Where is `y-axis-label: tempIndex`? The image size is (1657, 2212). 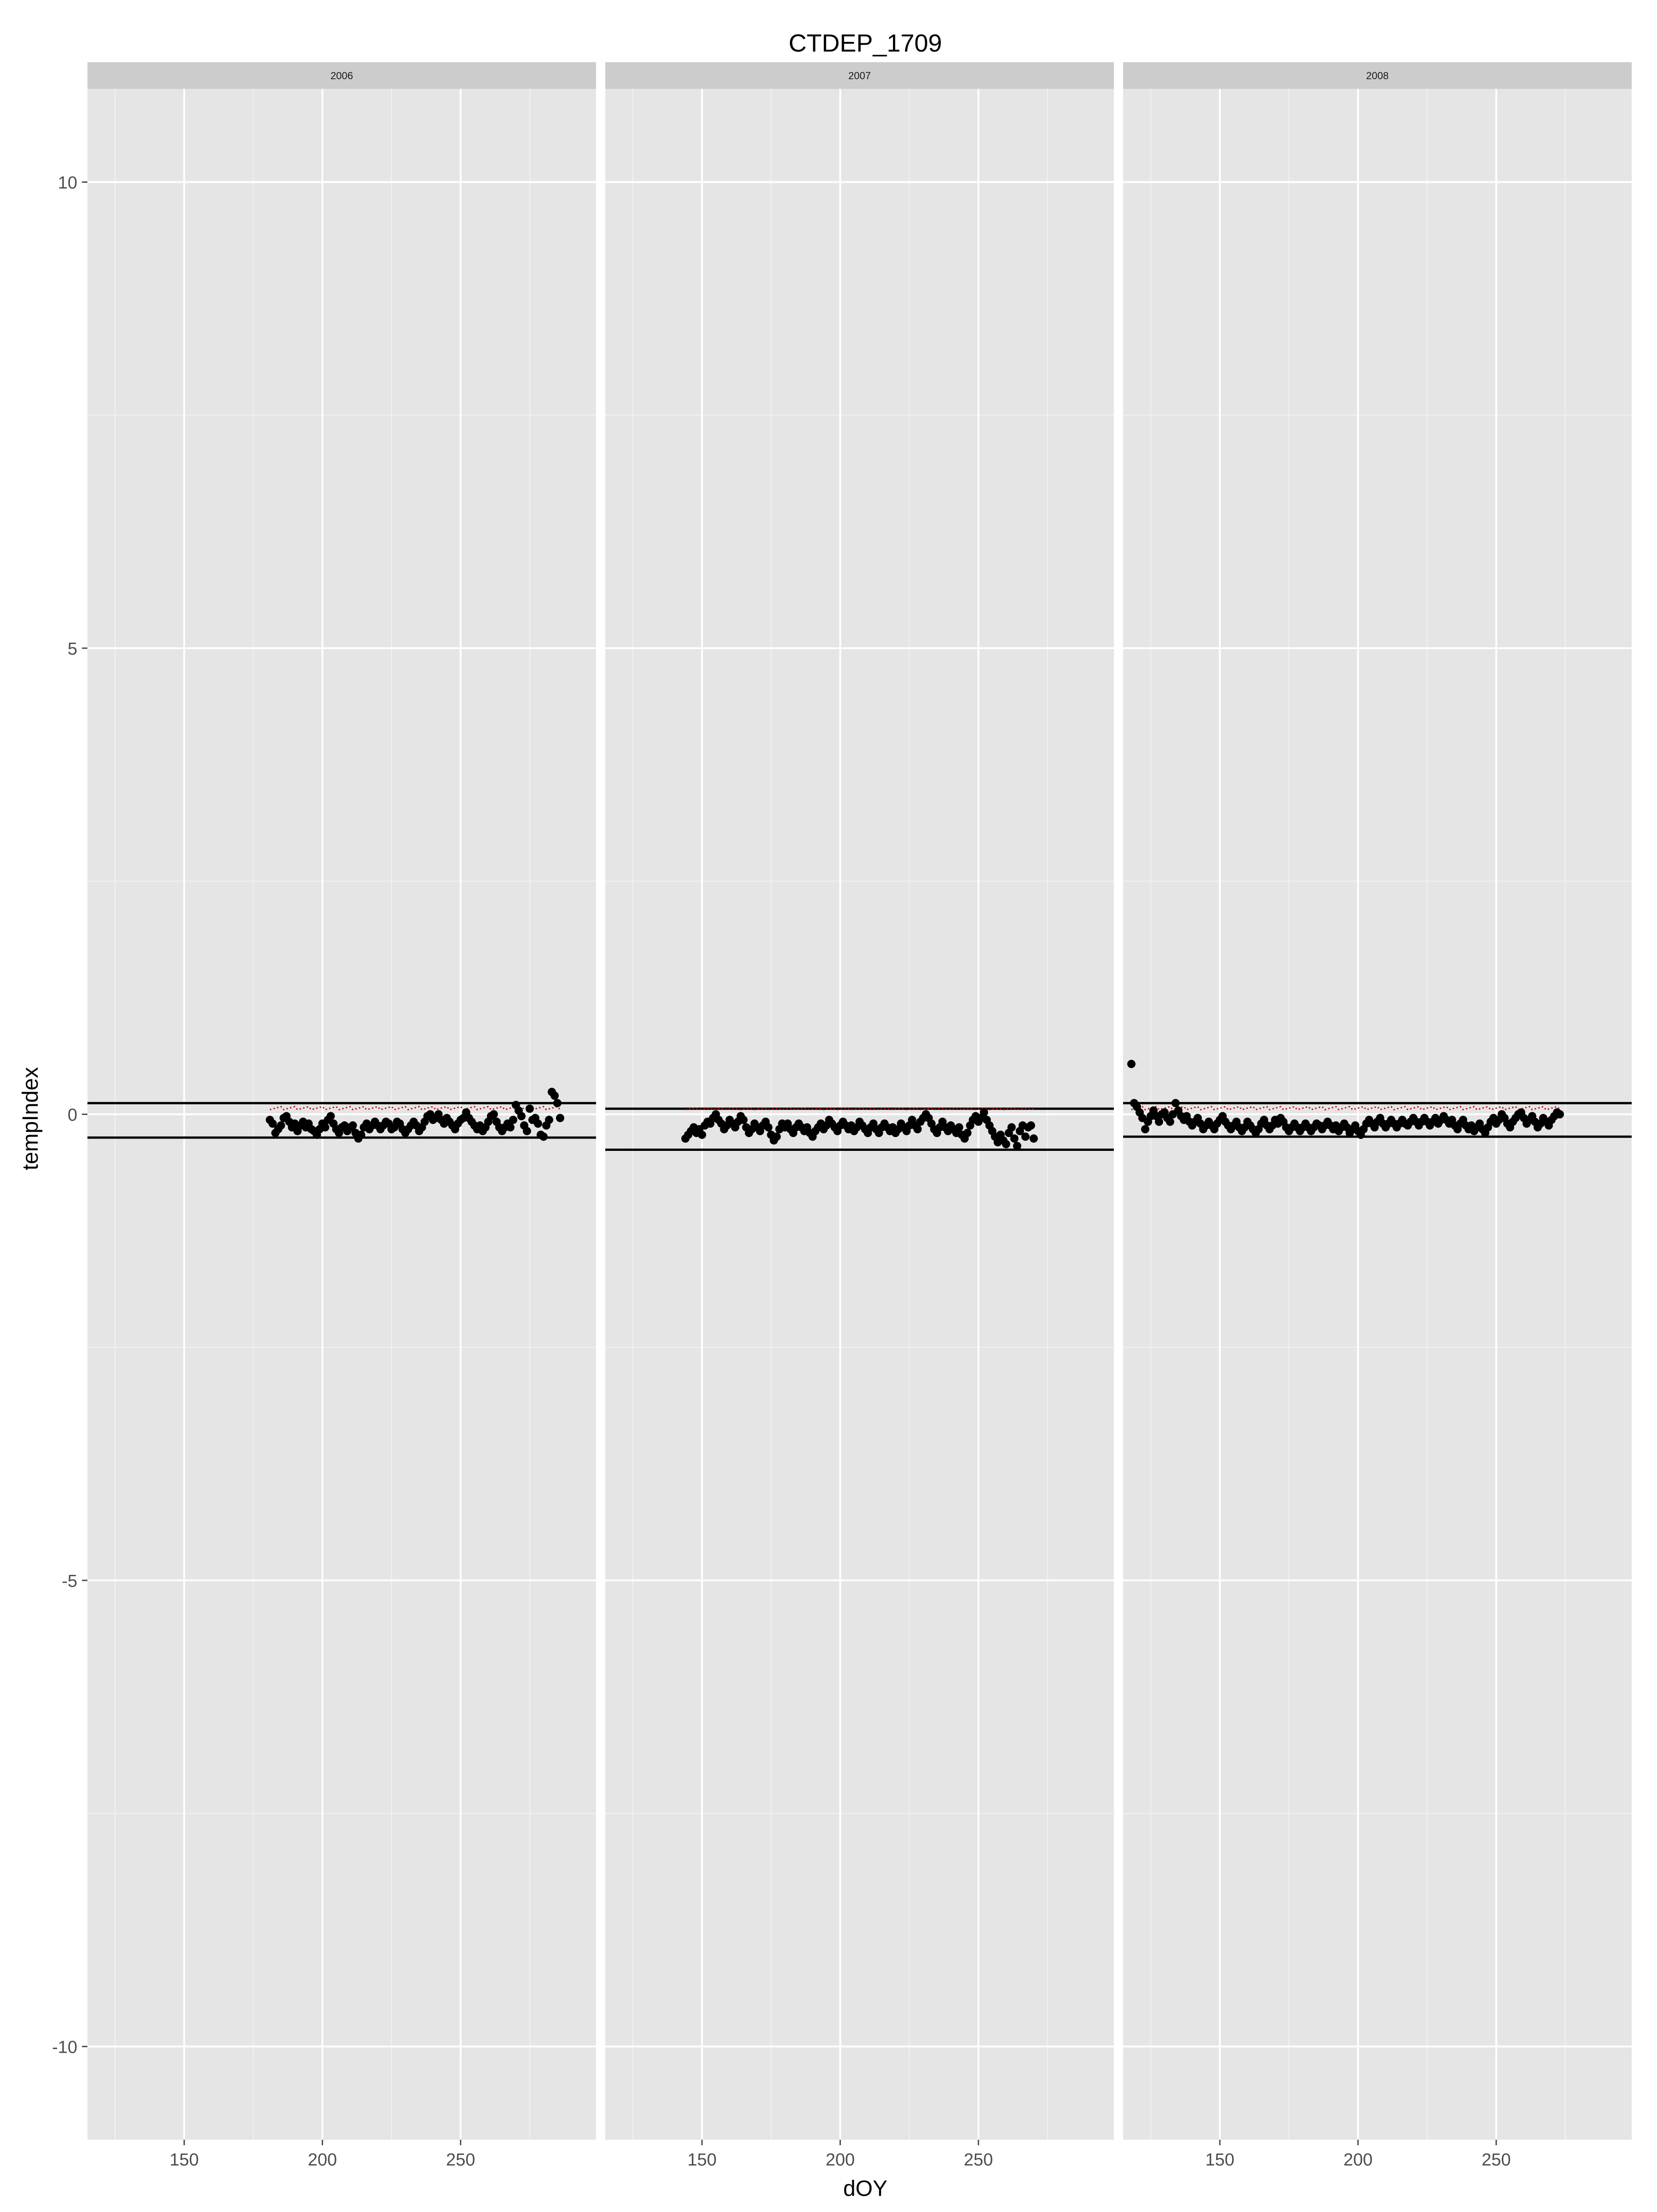 y-axis-label: tempIndex is located at coordinates (30, 1119).